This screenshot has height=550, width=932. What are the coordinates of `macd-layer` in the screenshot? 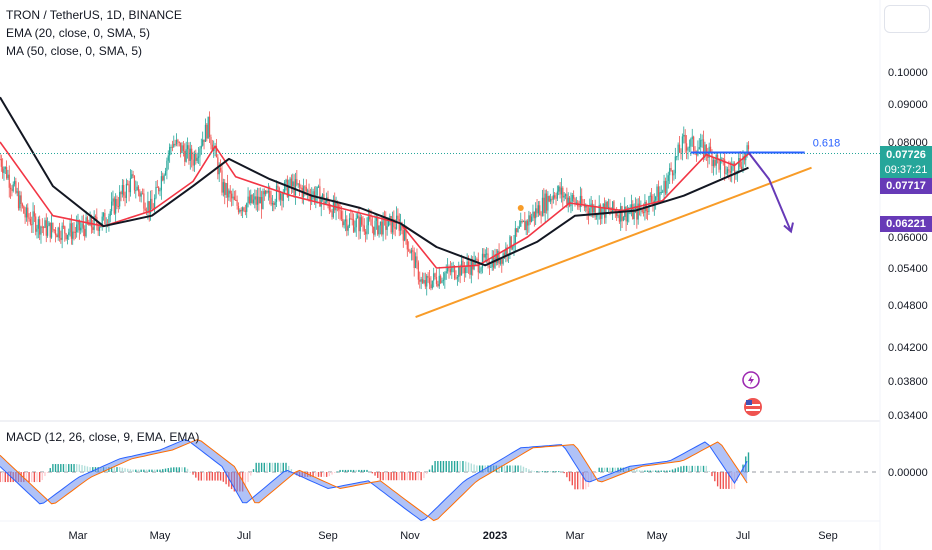 It's located at (440, 480).